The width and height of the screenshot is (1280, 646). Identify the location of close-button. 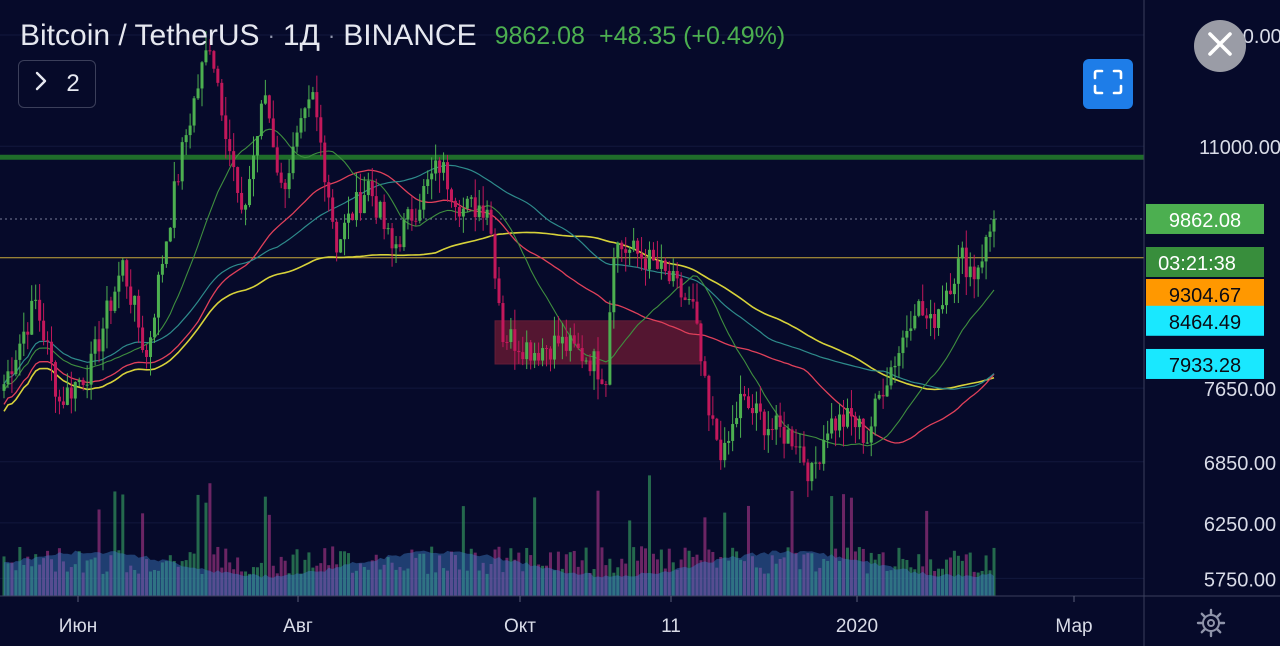
(1220, 46).